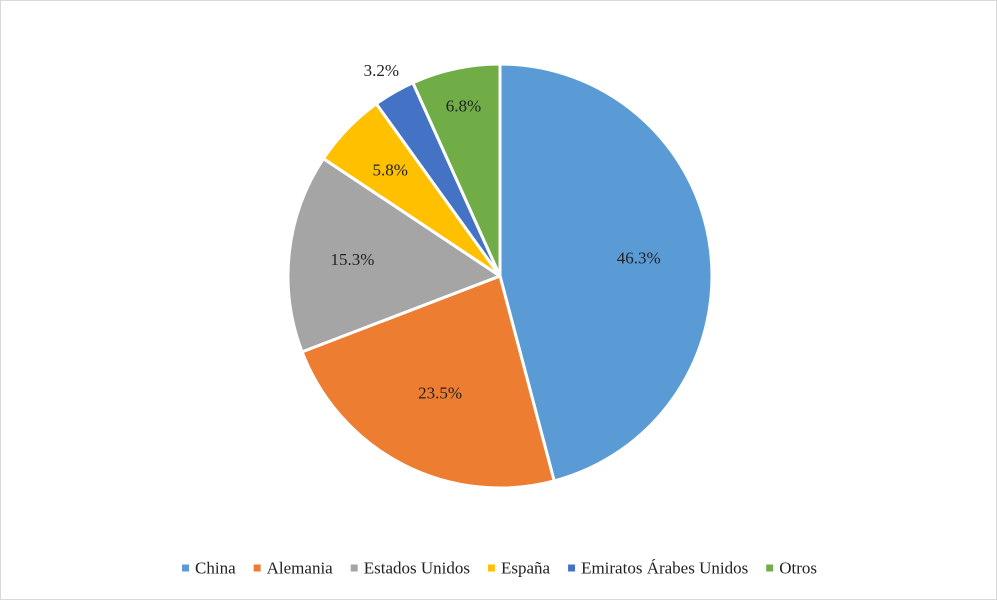 The image size is (997, 601). I want to click on data-label-emiratos-arabes-unidos: 3.2%, so click(381, 70).